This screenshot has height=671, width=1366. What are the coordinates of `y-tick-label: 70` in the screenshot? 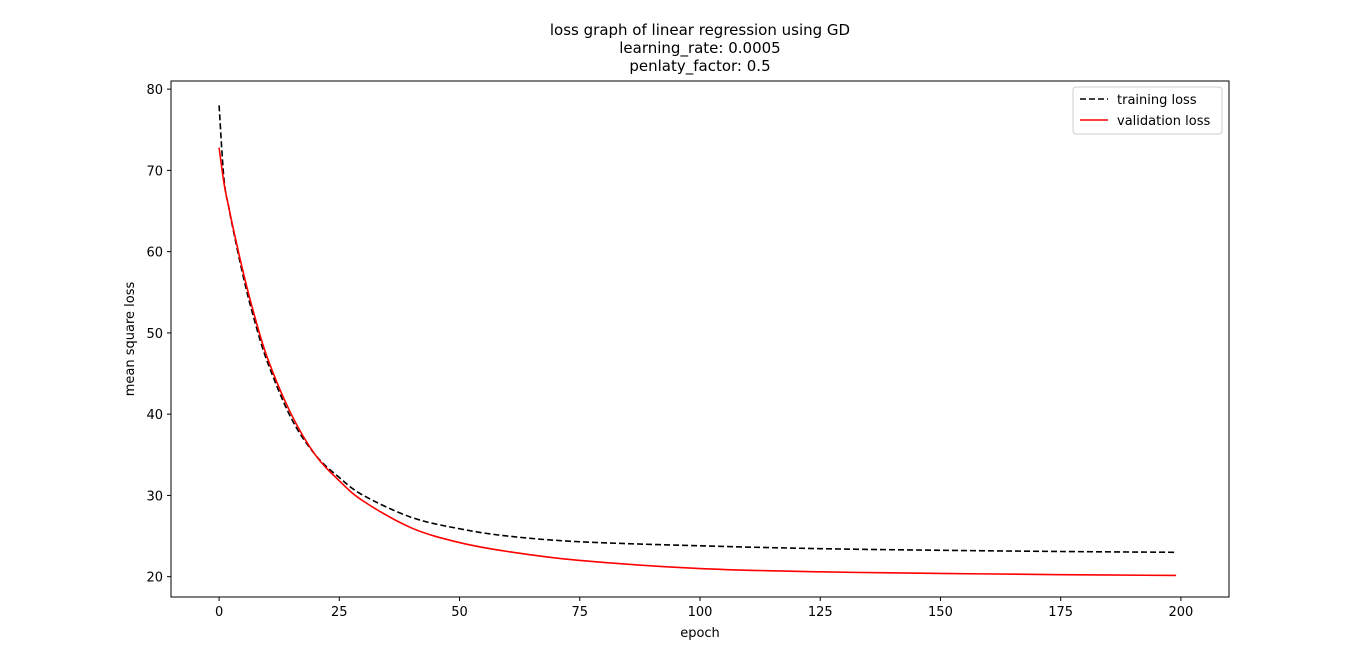 It's located at (154, 171).